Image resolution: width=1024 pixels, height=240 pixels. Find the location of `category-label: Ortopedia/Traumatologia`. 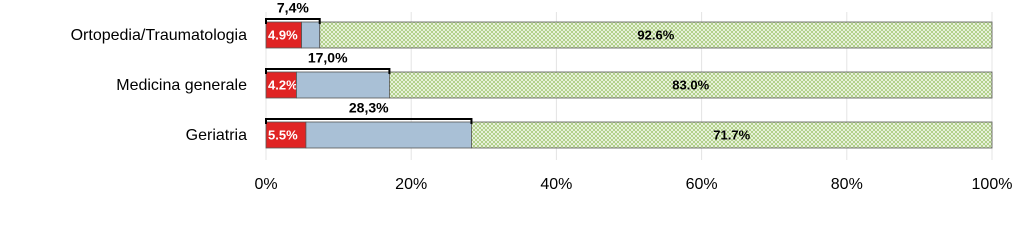

category-label: Ortopedia/Traumatologia is located at coordinates (159, 35).